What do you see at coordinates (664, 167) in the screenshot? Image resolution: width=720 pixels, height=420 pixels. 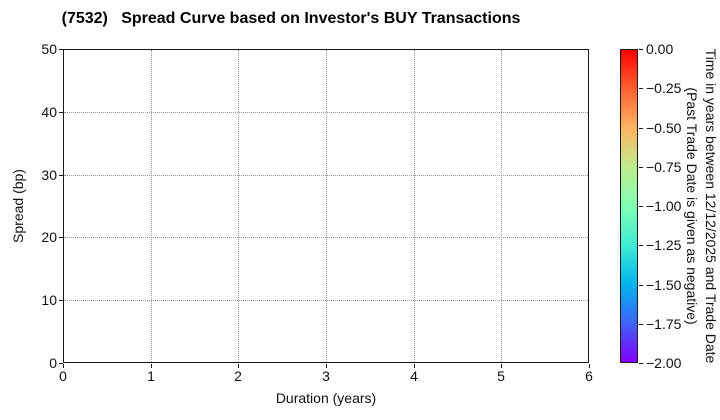 I see `colorbar-tick-label: −0.75` at bounding box center [664, 167].